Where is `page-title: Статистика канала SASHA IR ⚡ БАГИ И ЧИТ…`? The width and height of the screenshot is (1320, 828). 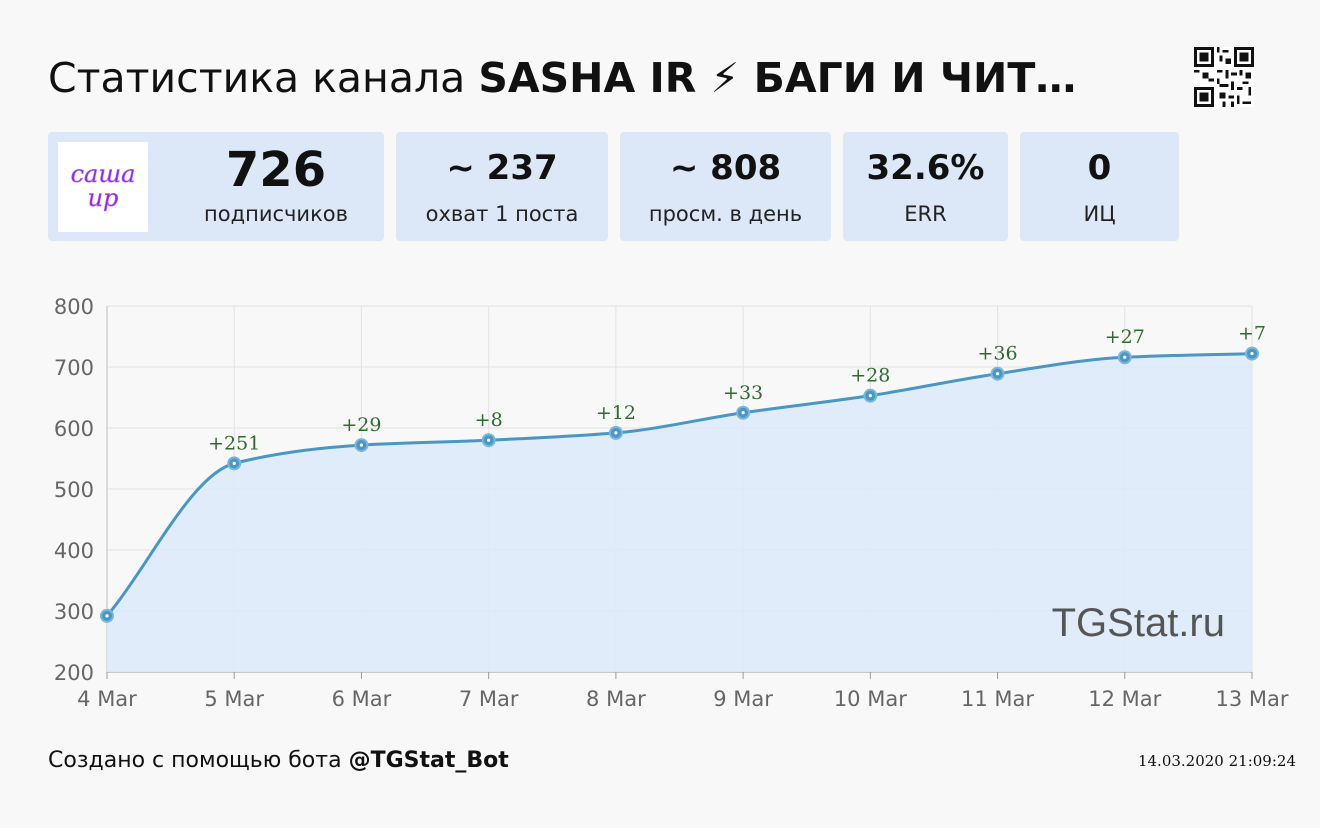
page-title: Статистика канала SASHA IR ⚡ БАГИ И ЧИТ… is located at coordinates (562, 78).